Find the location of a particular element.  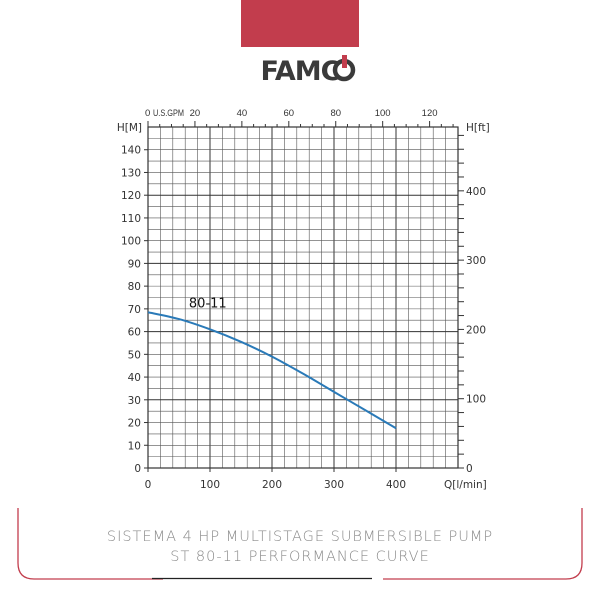

famco-logo: FAMC is located at coordinates (308, 71).